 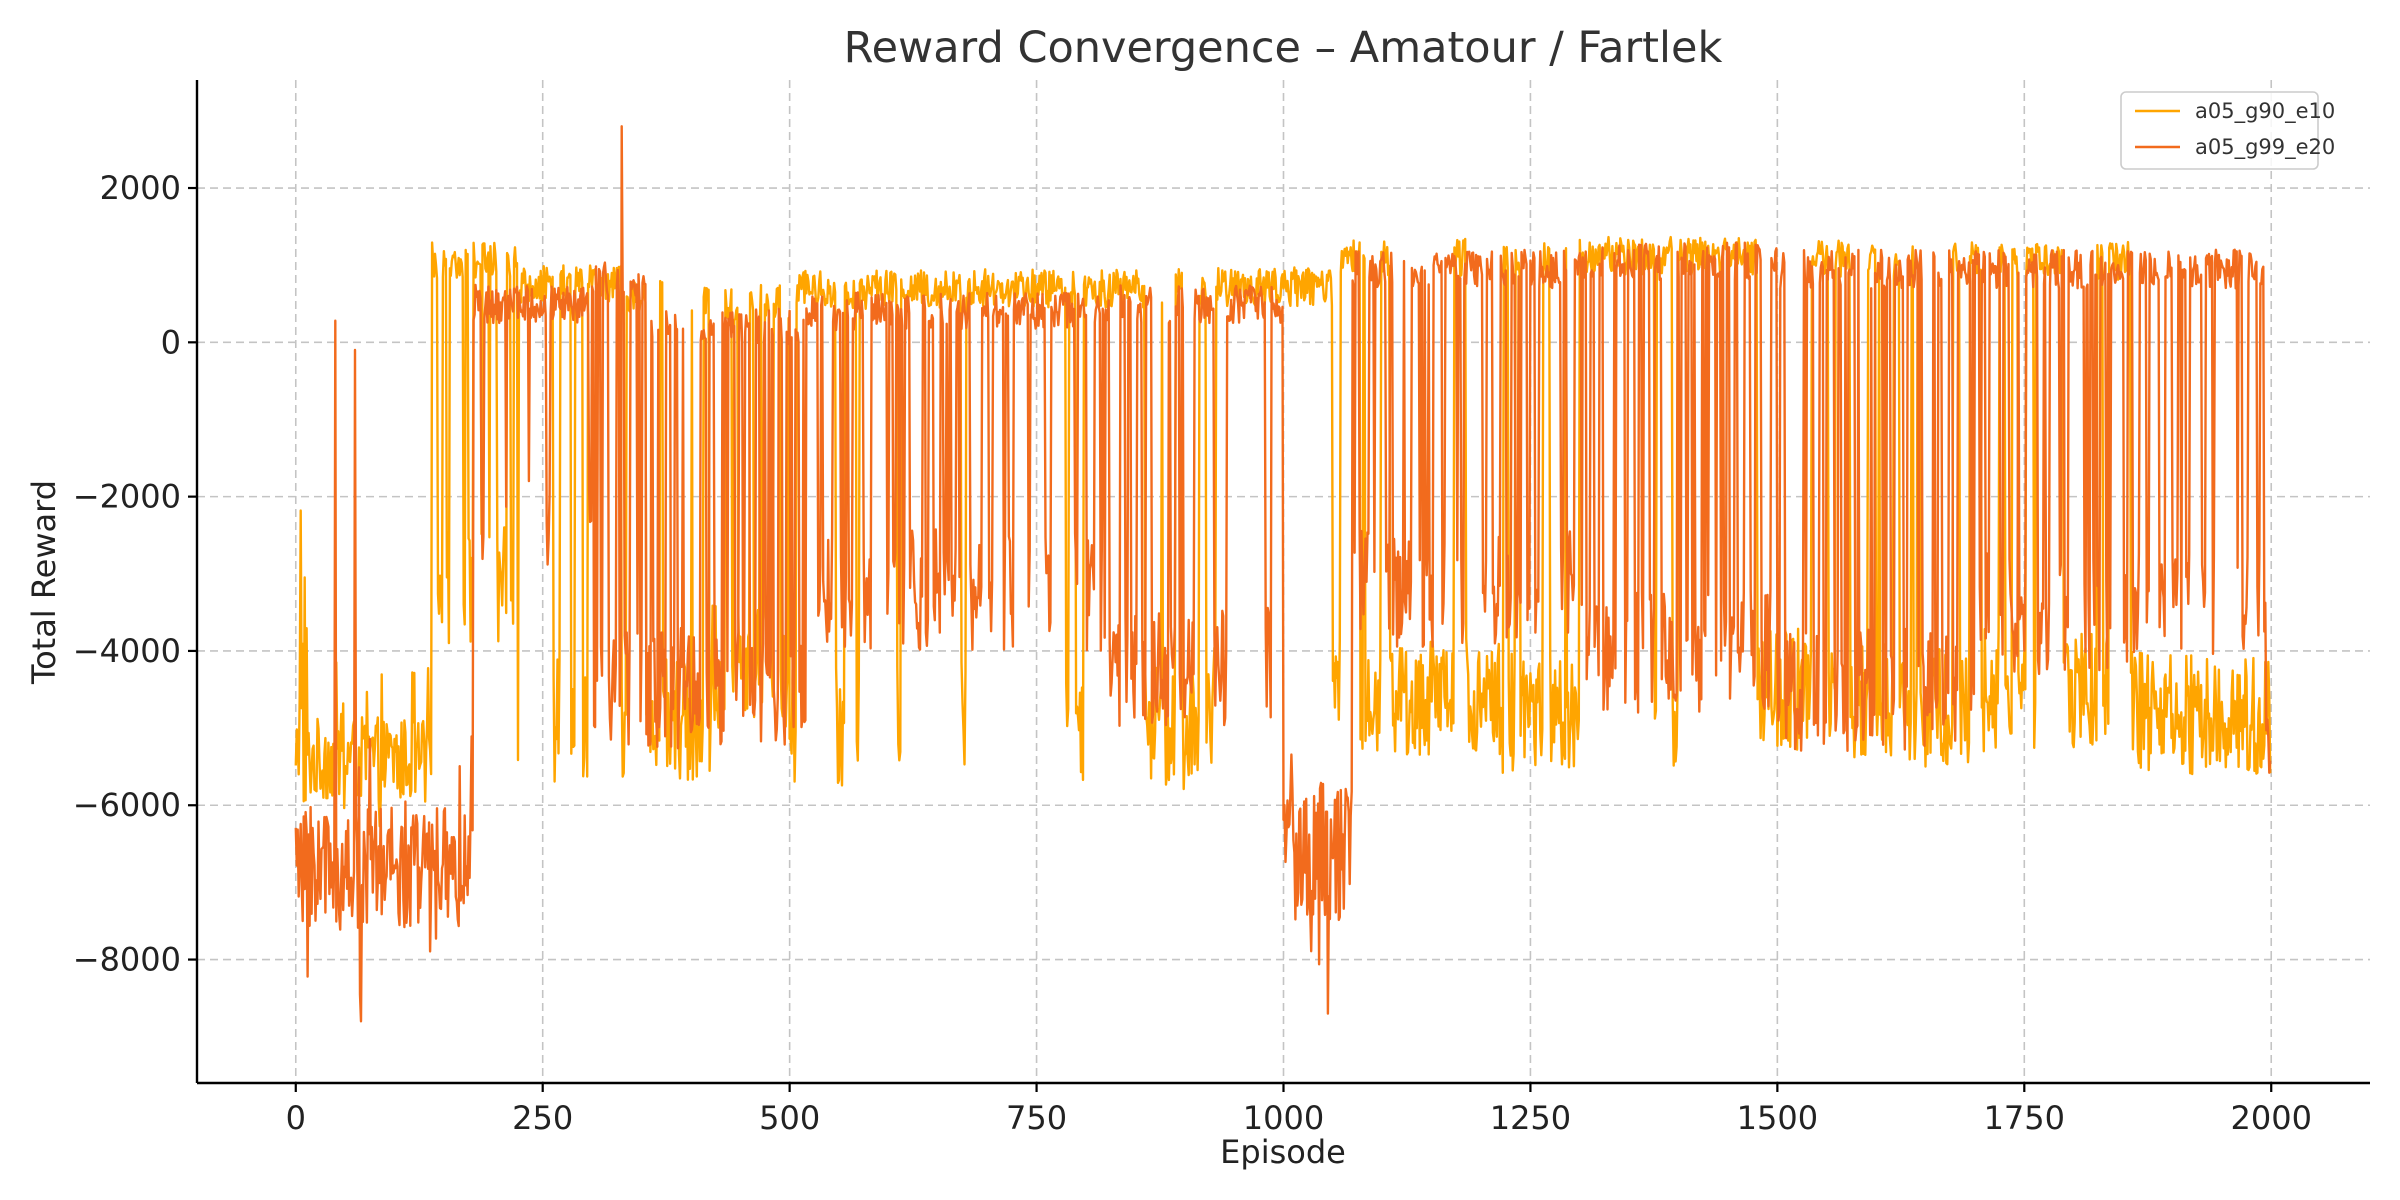 I want to click on x-tick-label: 250, so click(x=542, y=1118).